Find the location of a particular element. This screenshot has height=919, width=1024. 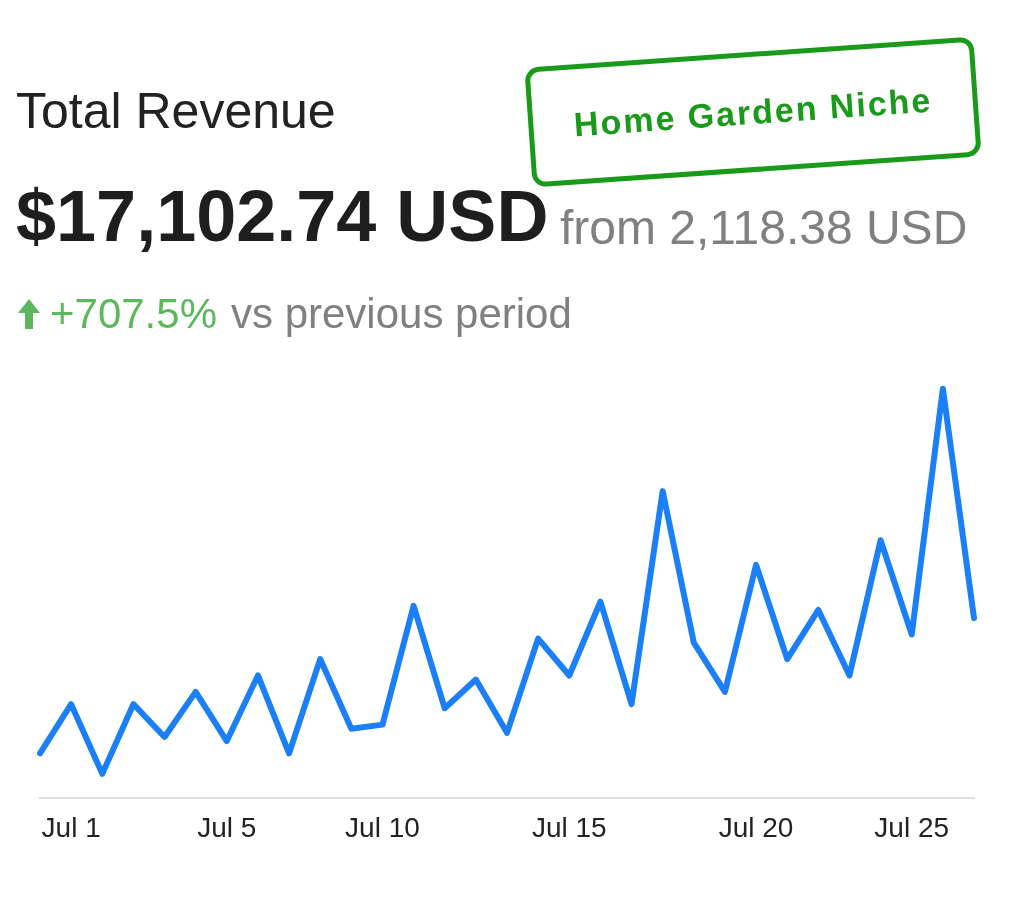

chart-title: Total Revenue is located at coordinates (176, 111).